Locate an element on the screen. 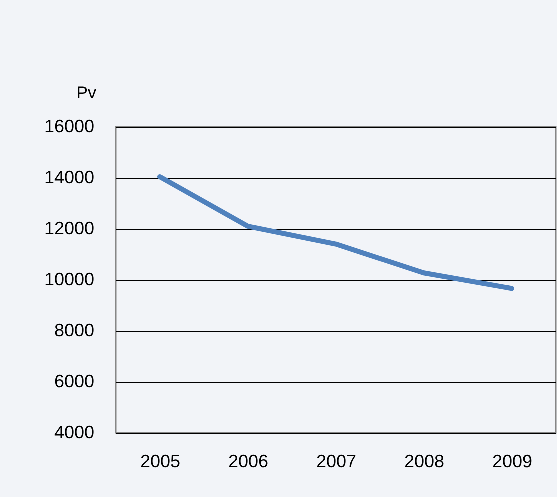 The width and height of the screenshot is (557, 497). y-axis-title: Pv is located at coordinates (86, 93).